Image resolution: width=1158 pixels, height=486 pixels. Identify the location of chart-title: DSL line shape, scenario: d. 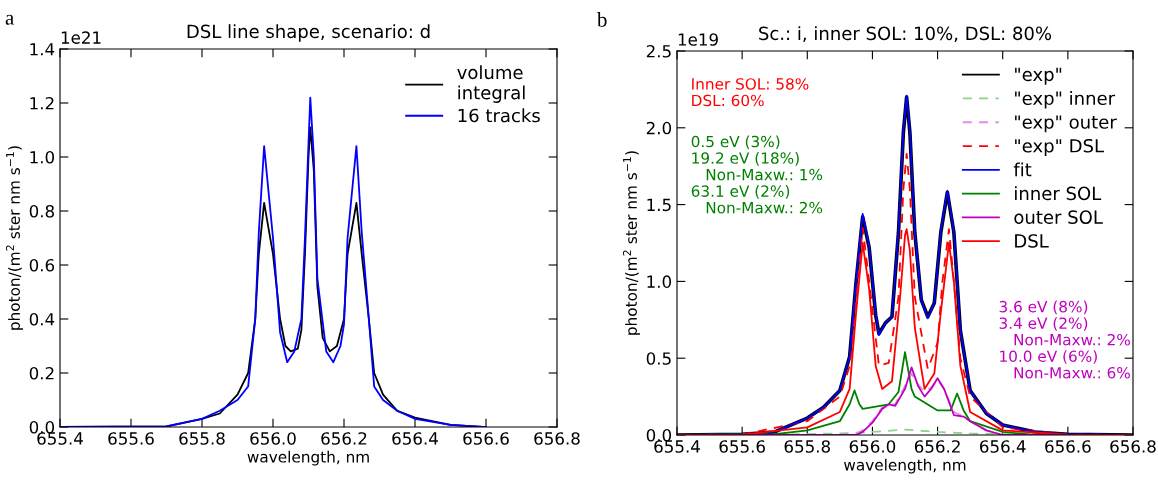
(308, 33).